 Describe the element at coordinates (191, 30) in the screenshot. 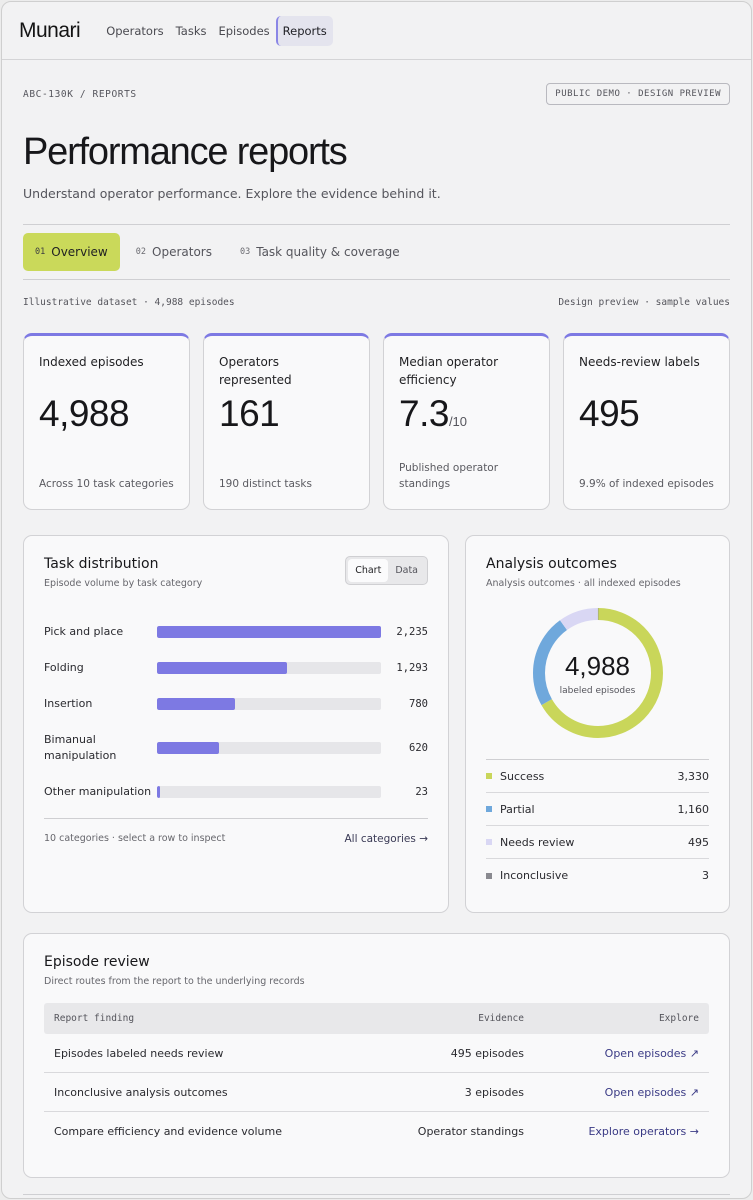

I see `nav-tasks: Tasks` at that location.